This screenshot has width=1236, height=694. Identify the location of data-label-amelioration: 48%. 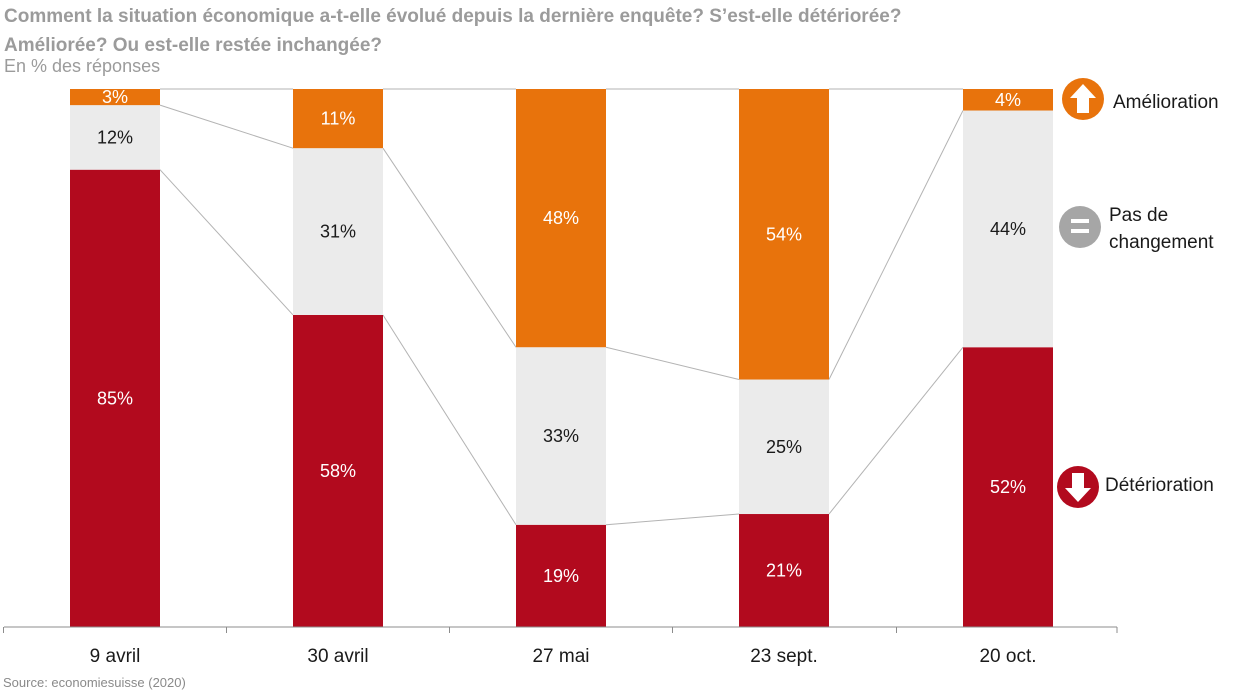
(561, 218).